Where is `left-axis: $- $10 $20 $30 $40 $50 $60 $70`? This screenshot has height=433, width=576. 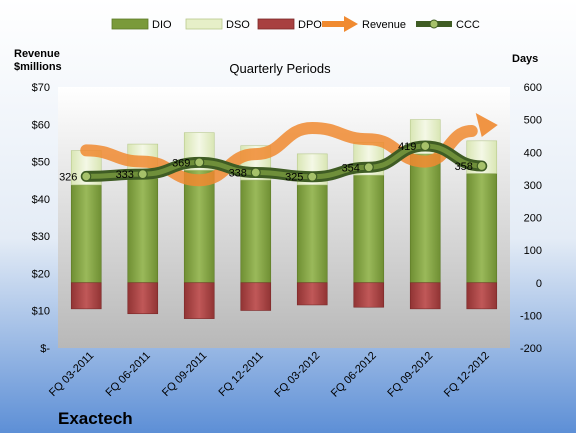 left-axis: $- $10 $20 $30 $40 $50 $60 $70 is located at coordinates (41, 218).